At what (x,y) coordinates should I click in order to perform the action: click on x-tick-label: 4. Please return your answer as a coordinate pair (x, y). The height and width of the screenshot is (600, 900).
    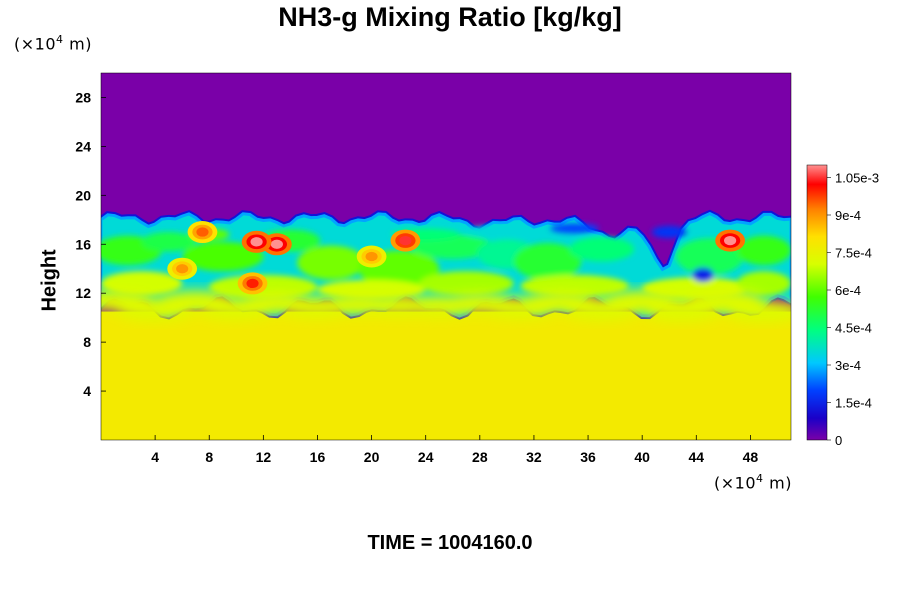
    Looking at the image, I should click on (155, 457).